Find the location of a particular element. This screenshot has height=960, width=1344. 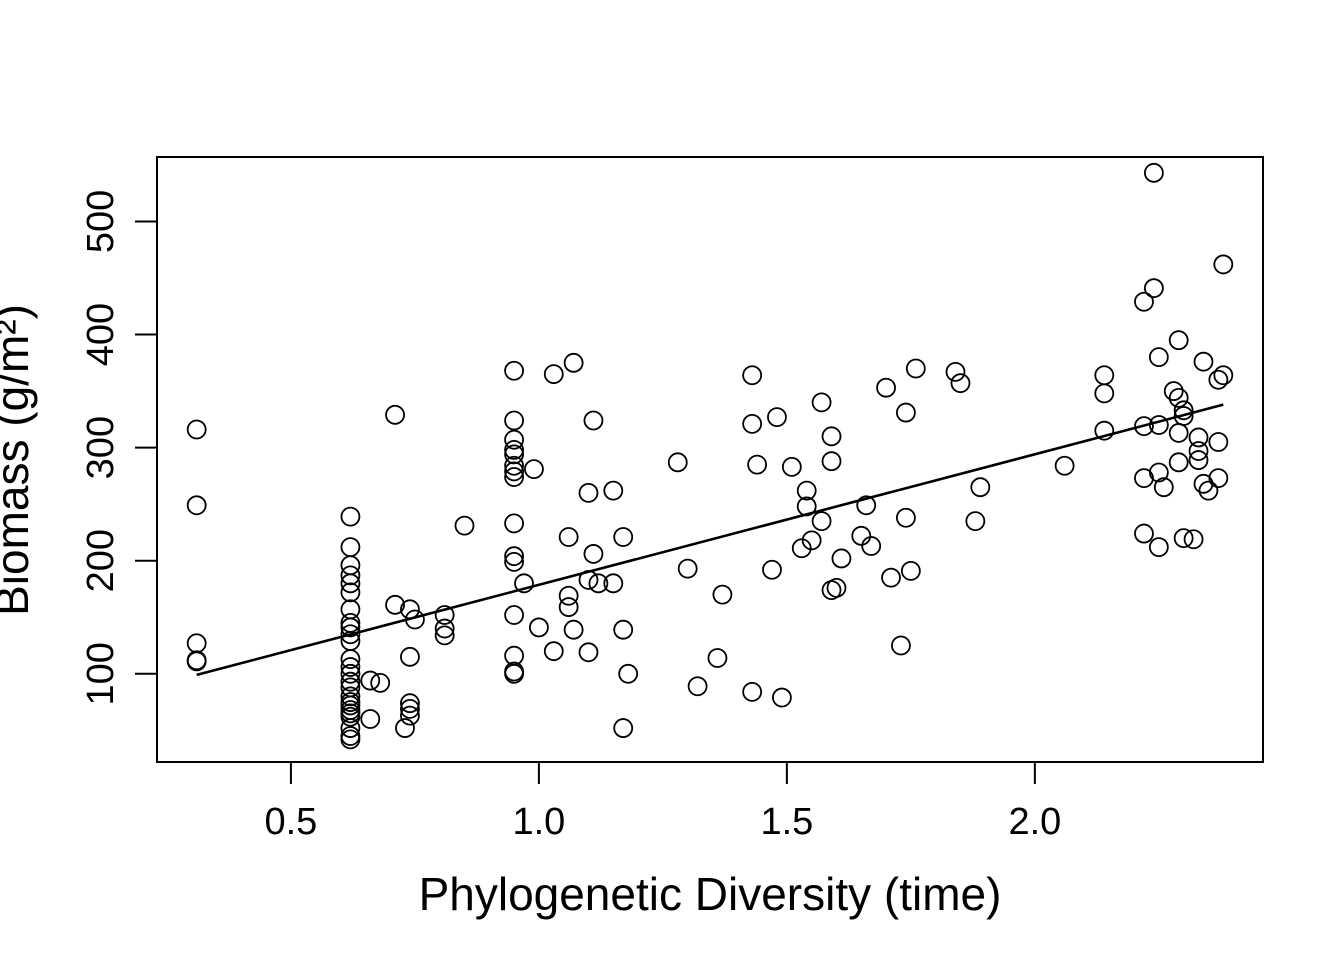

y-axis: 100 200 300 400 500 is located at coordinates (119, 447).